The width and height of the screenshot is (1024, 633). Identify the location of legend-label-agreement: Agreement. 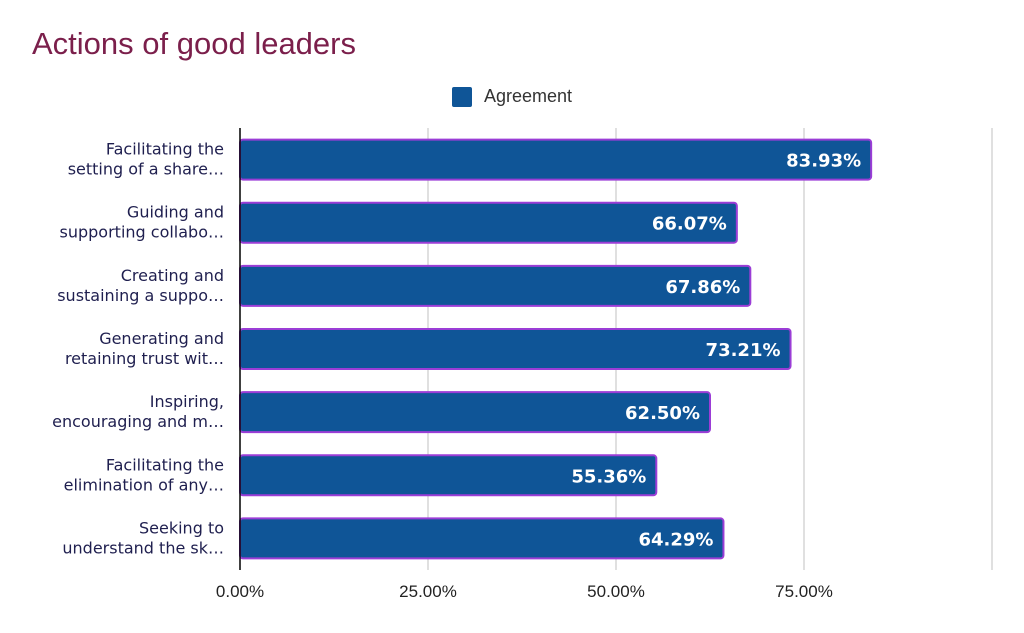
(528, 96).